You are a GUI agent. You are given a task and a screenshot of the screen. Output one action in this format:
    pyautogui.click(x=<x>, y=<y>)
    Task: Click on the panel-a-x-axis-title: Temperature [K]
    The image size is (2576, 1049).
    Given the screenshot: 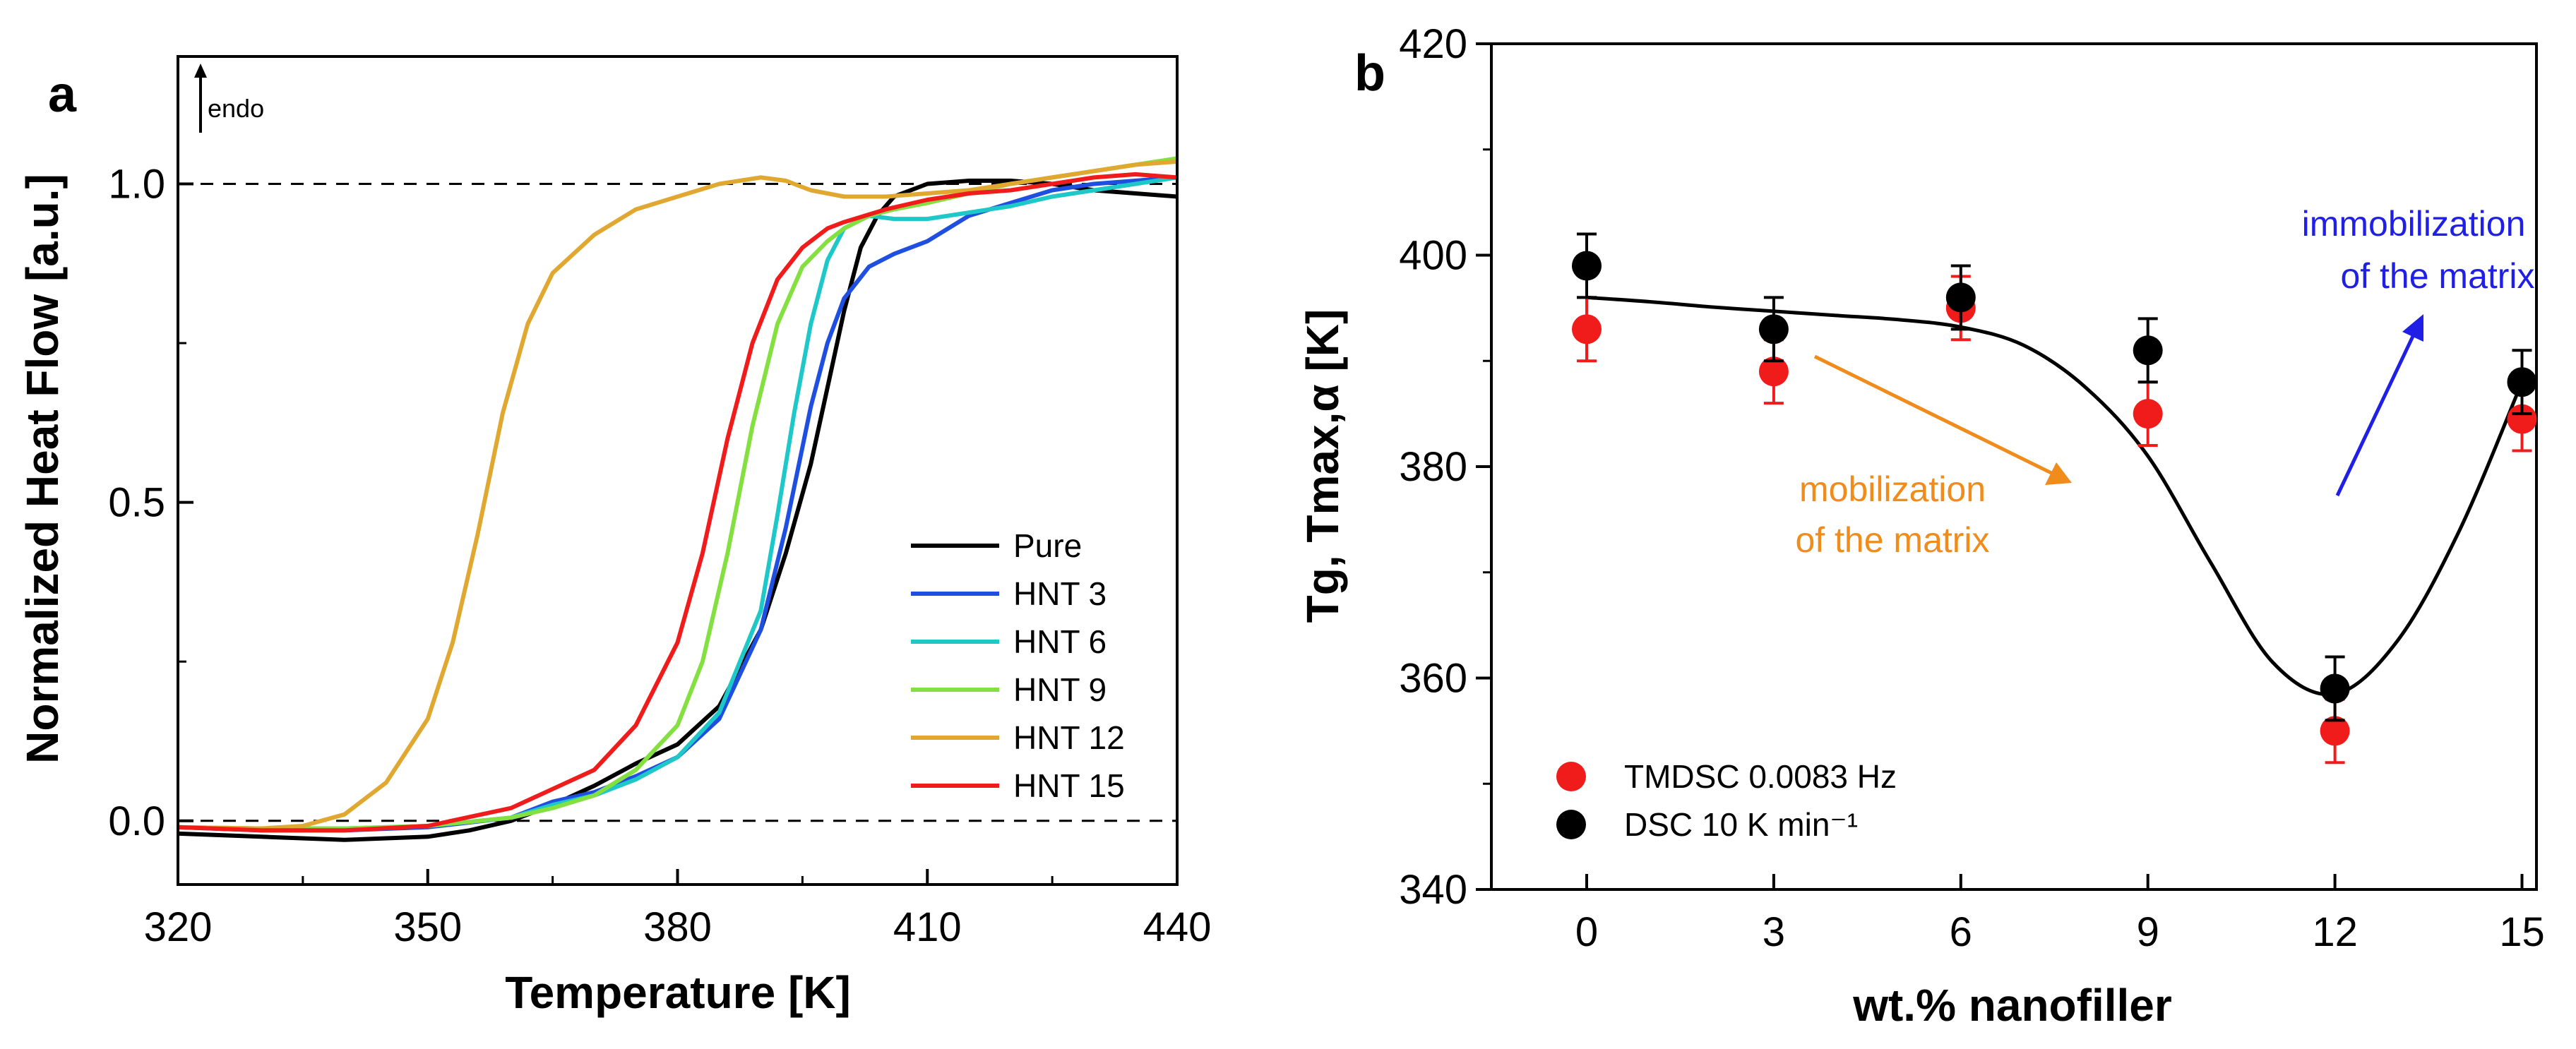 What is the action you would take?
    pyautogui.click(x=678, y=992)
    